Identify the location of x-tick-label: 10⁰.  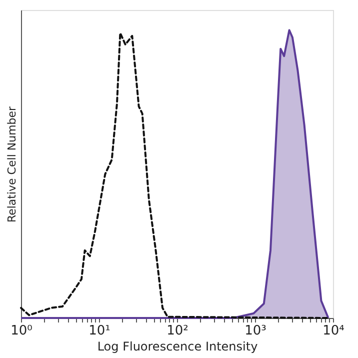
(21, 331).